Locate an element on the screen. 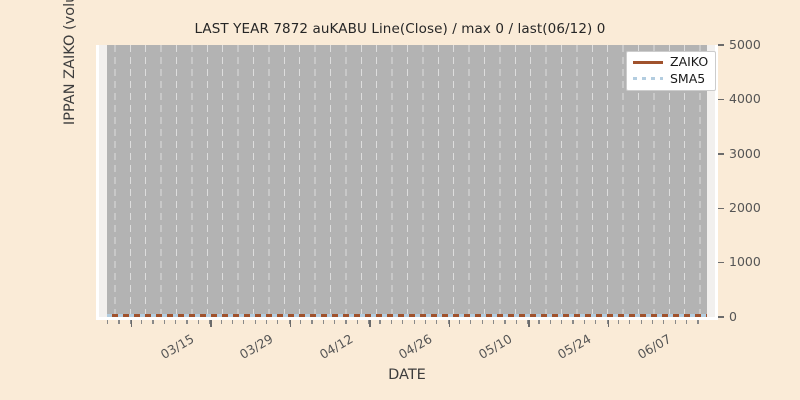 This screenshot has height=400, width=800. y-tick-label: 4000 is located at coordinates (745, 99).